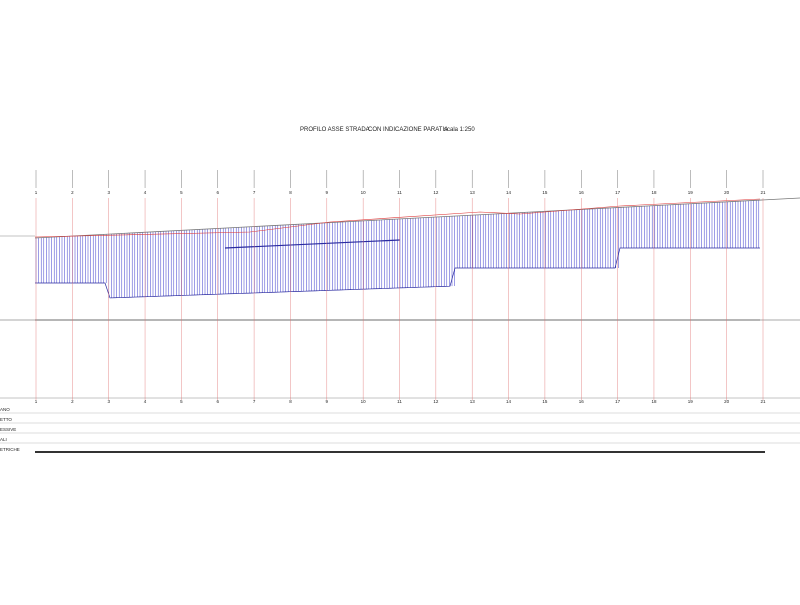 The width and height of the screenshot is (800, 605). I want to click on section-number-bottom: 4, so click(145, 401).